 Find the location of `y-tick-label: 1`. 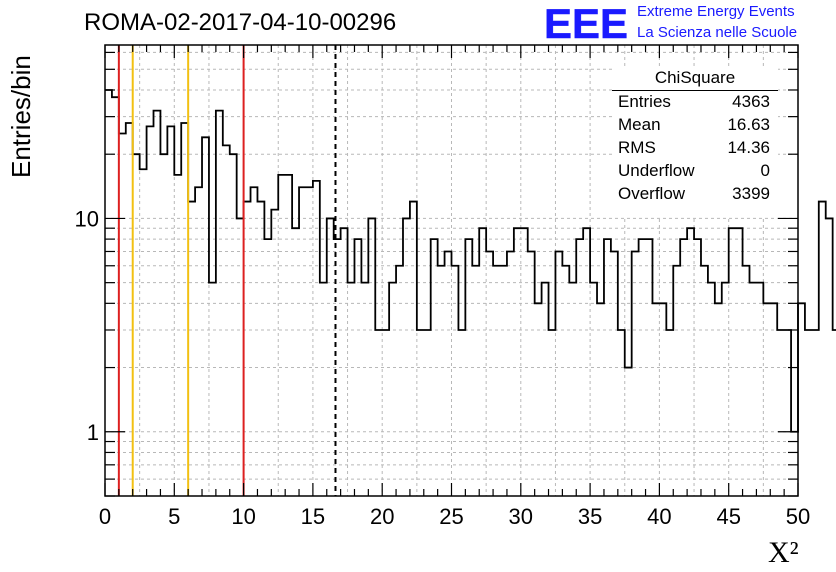

y-tick-label: 1 is located at coordinates (93, 432).